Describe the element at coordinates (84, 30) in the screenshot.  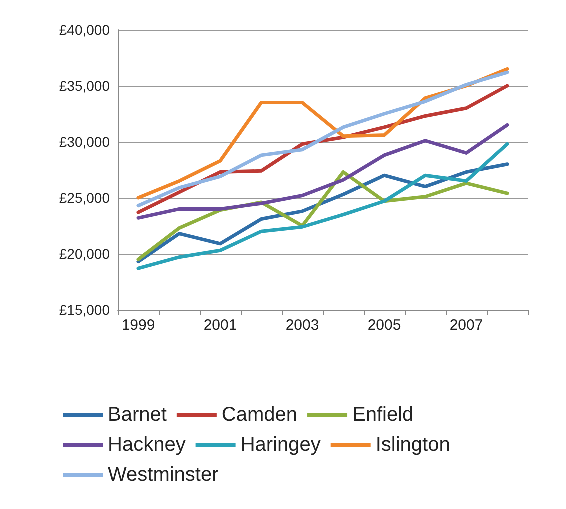
I see `y-tick-label: £40,000` at that location.